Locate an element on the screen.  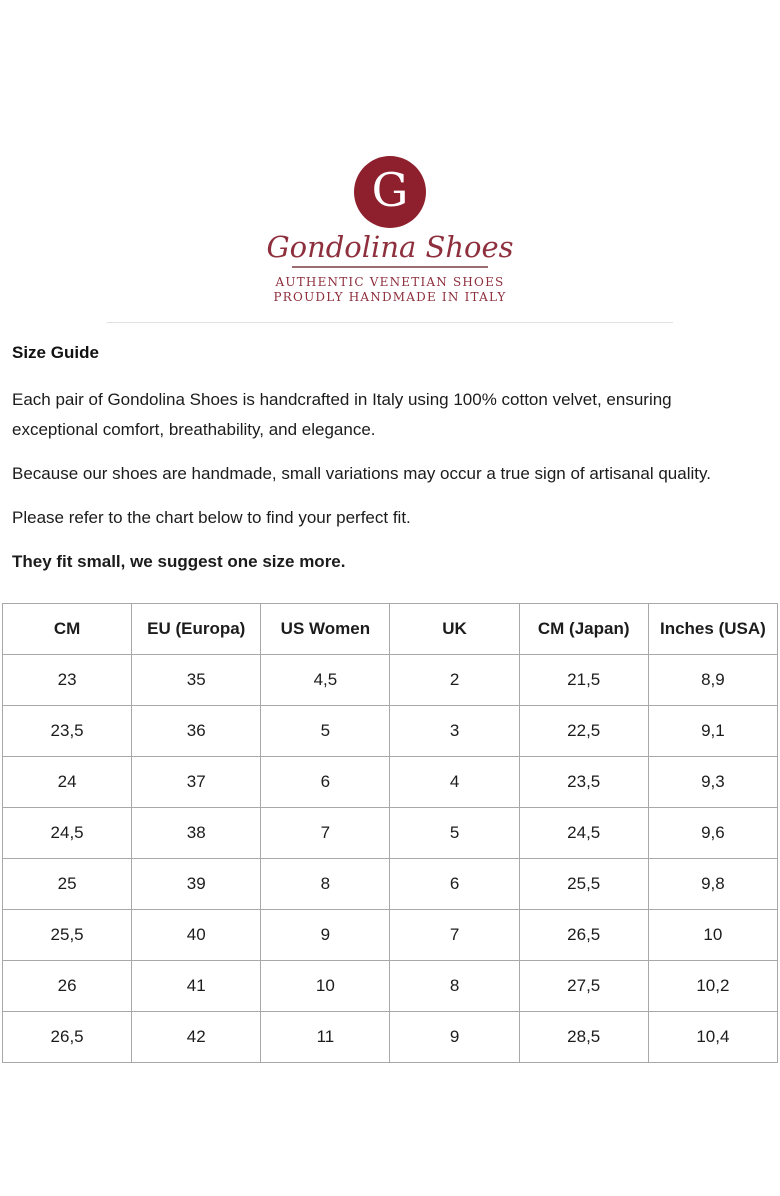
table-row: 25,5 40 9 7 26,5 10 is located at coordinates (390, 935).